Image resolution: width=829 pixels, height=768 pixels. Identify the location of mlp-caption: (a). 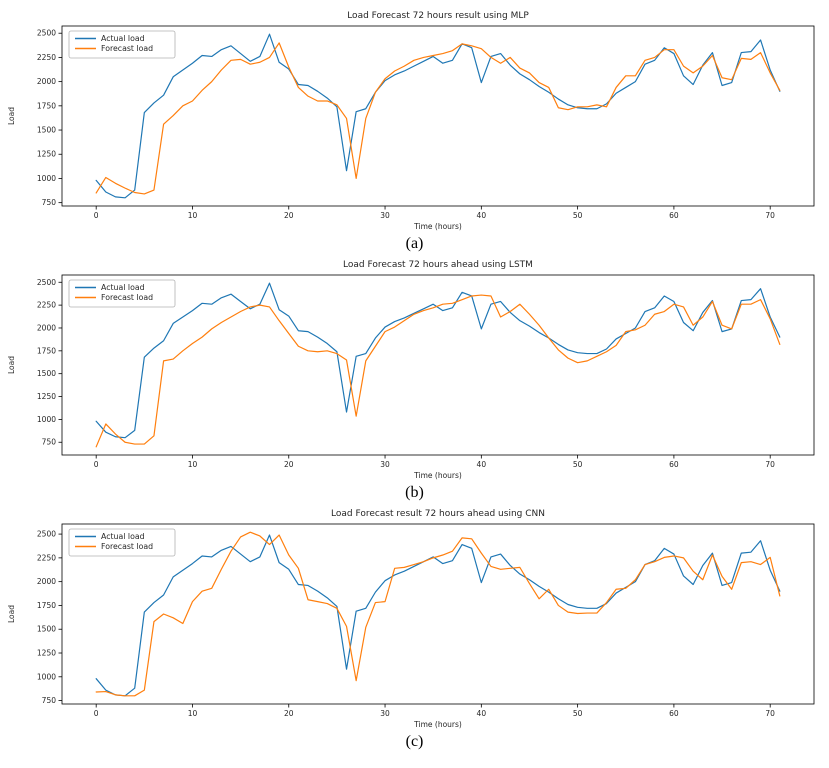
(414, 243).